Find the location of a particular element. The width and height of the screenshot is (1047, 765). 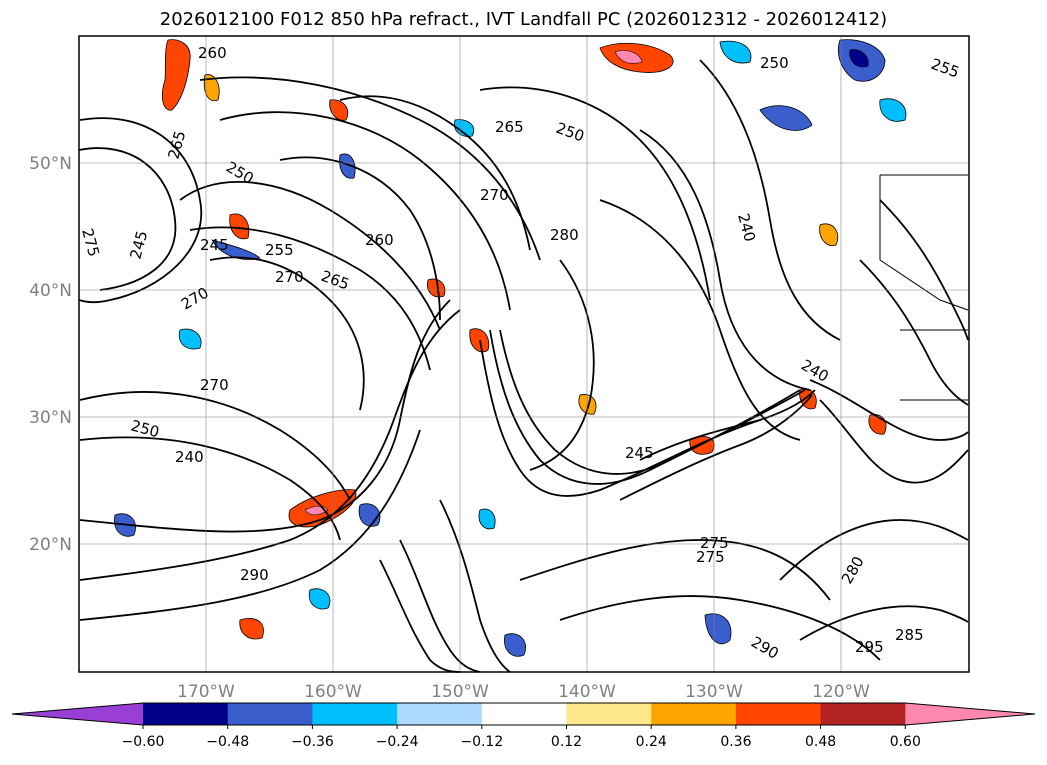

colorbar-tick-label: 0.36 is located at coordinates (735, 742).